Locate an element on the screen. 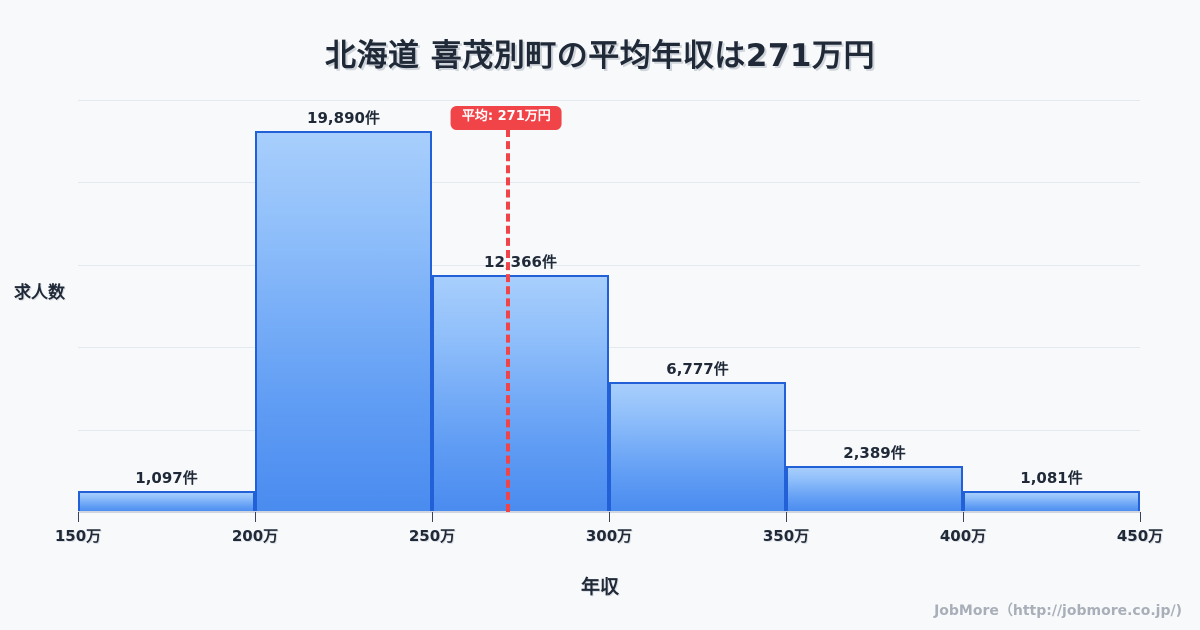 Image resolution: width=1200 pixels, height=630 pixels. bar-value-label: 12,366件 is located at coordinates (520, 262).